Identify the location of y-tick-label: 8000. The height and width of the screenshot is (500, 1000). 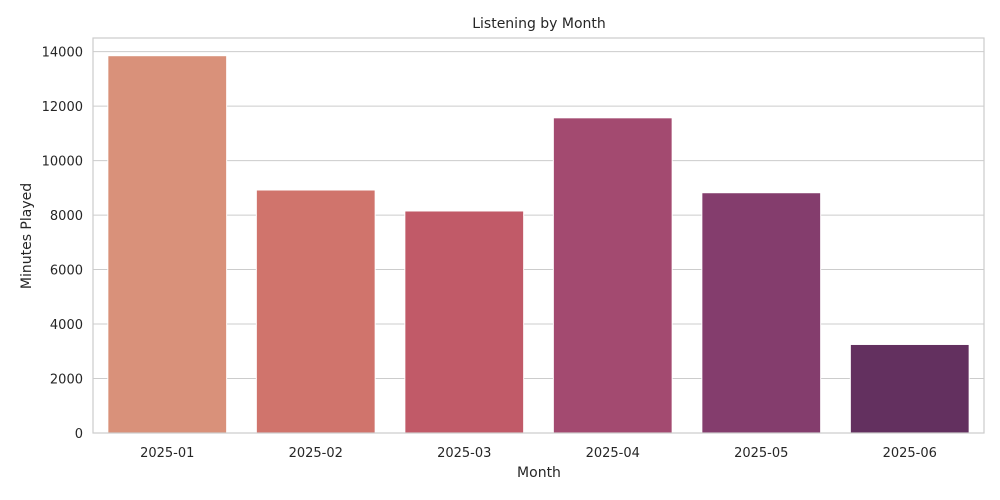
(66, 216).